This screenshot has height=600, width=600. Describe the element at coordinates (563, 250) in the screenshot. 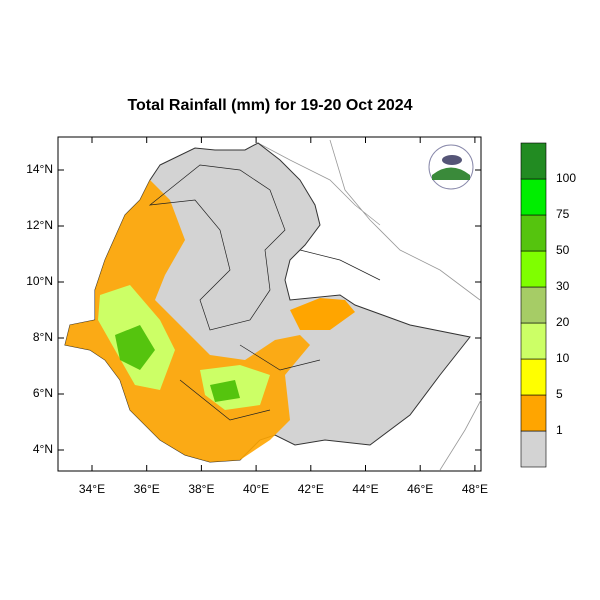

I see `colorbar-label: 50` at that location.